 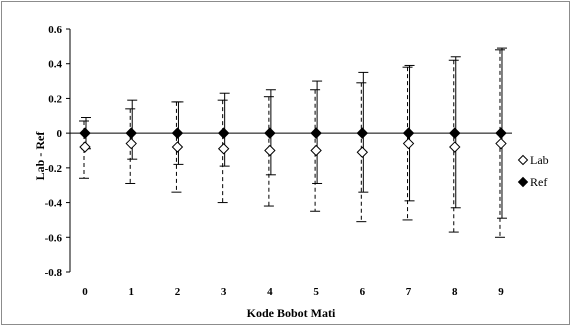 What do you see at coordinates (316, 292) in the screenshot?
I see `x-tick-label: 5` at bounding box center [316, 292].